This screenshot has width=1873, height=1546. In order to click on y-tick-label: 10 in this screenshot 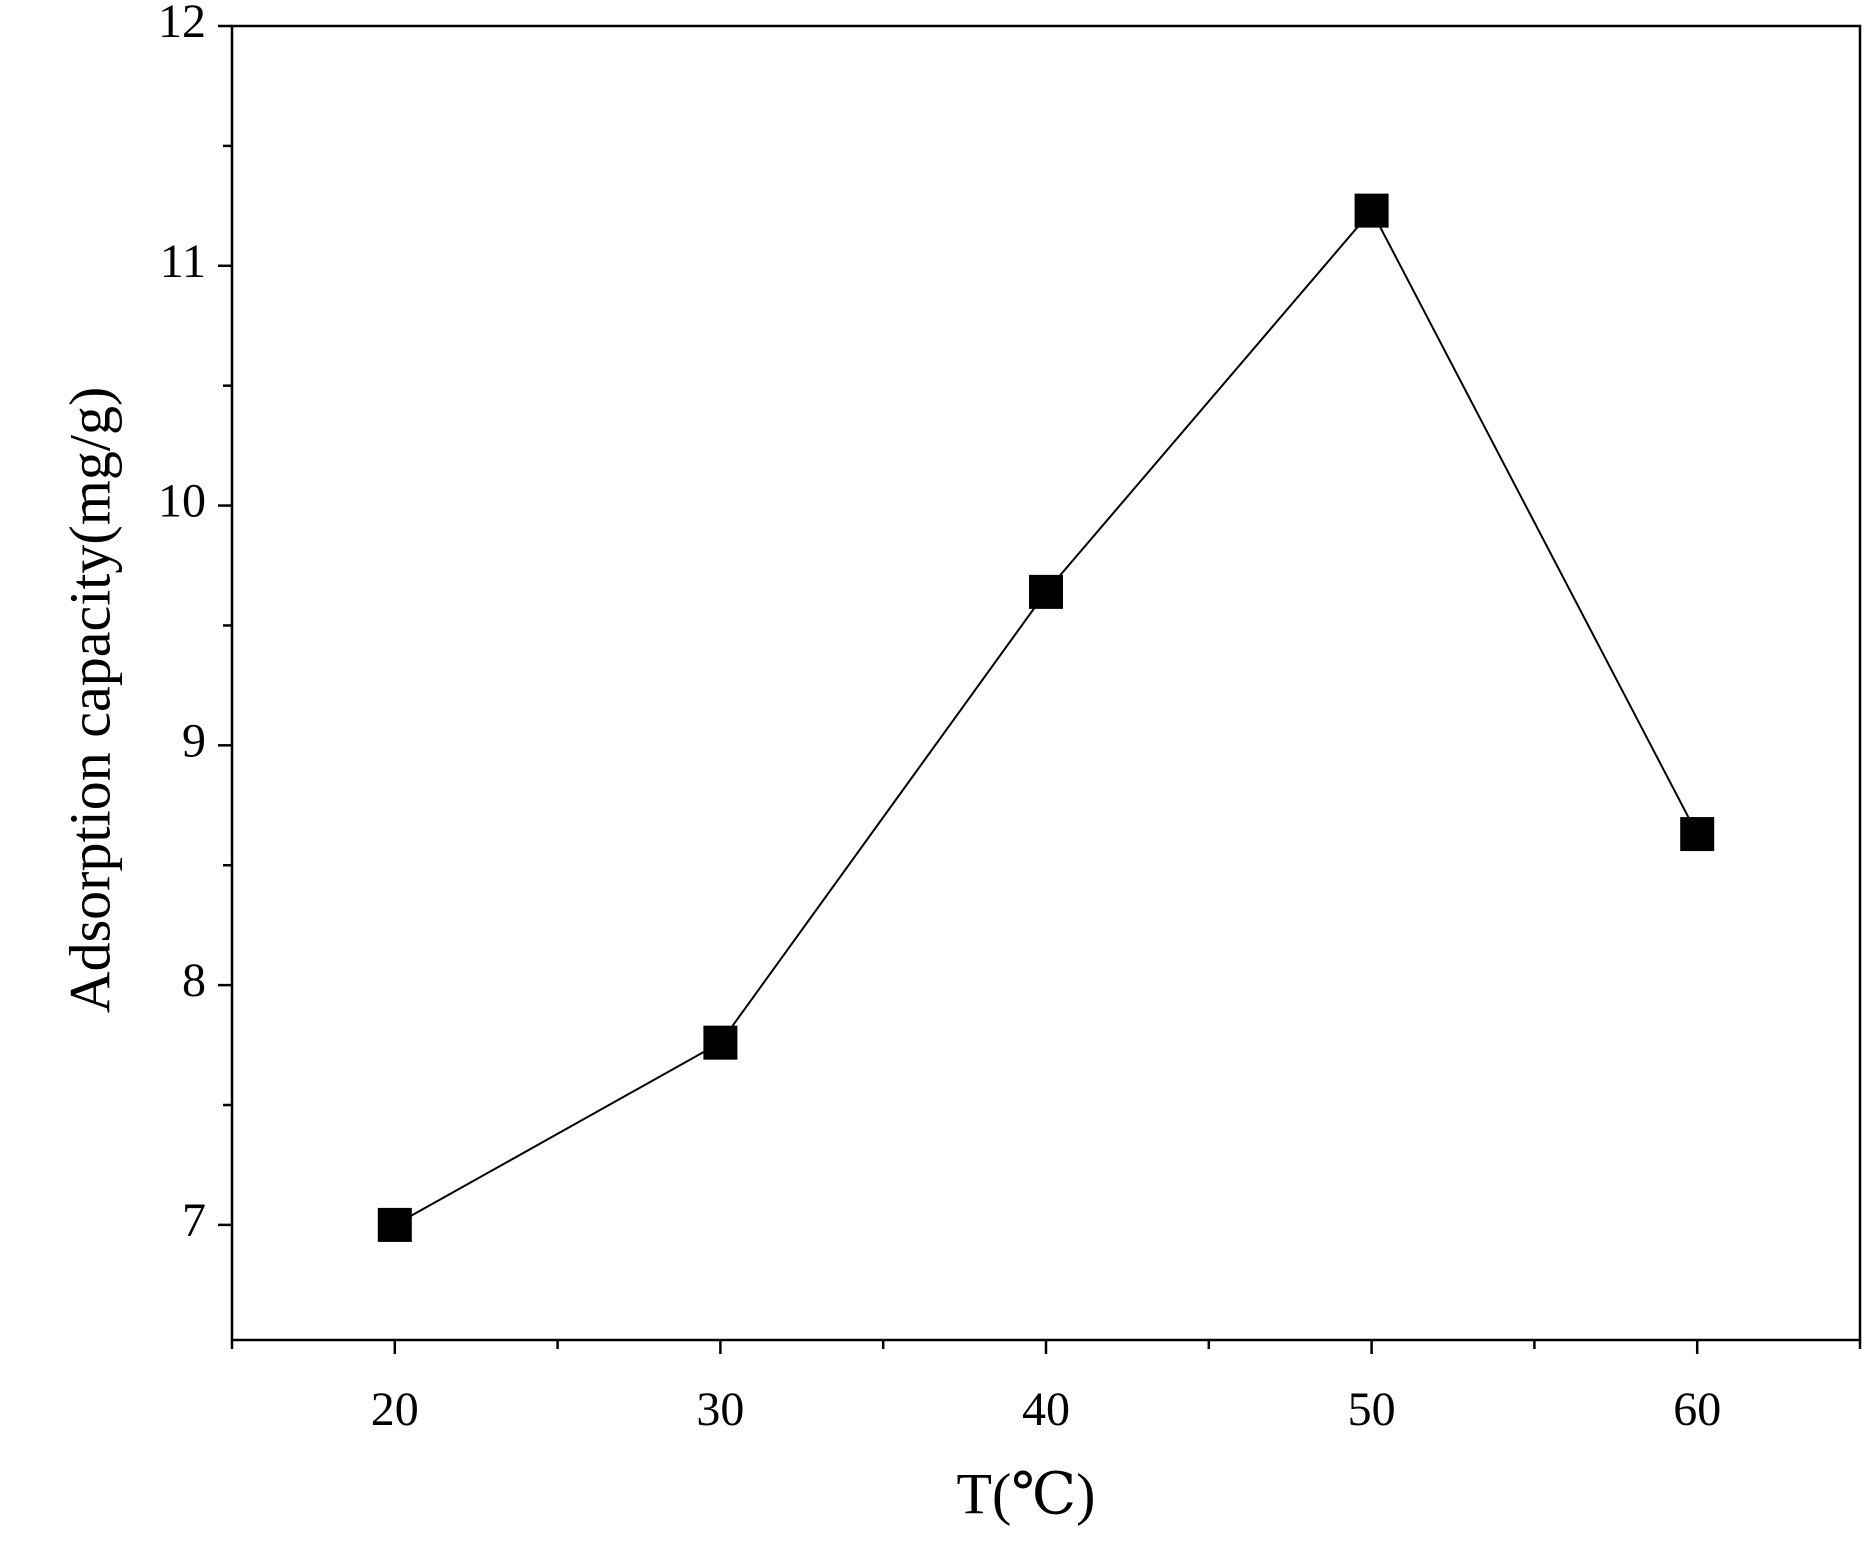, I will do `click(182, 501)`.